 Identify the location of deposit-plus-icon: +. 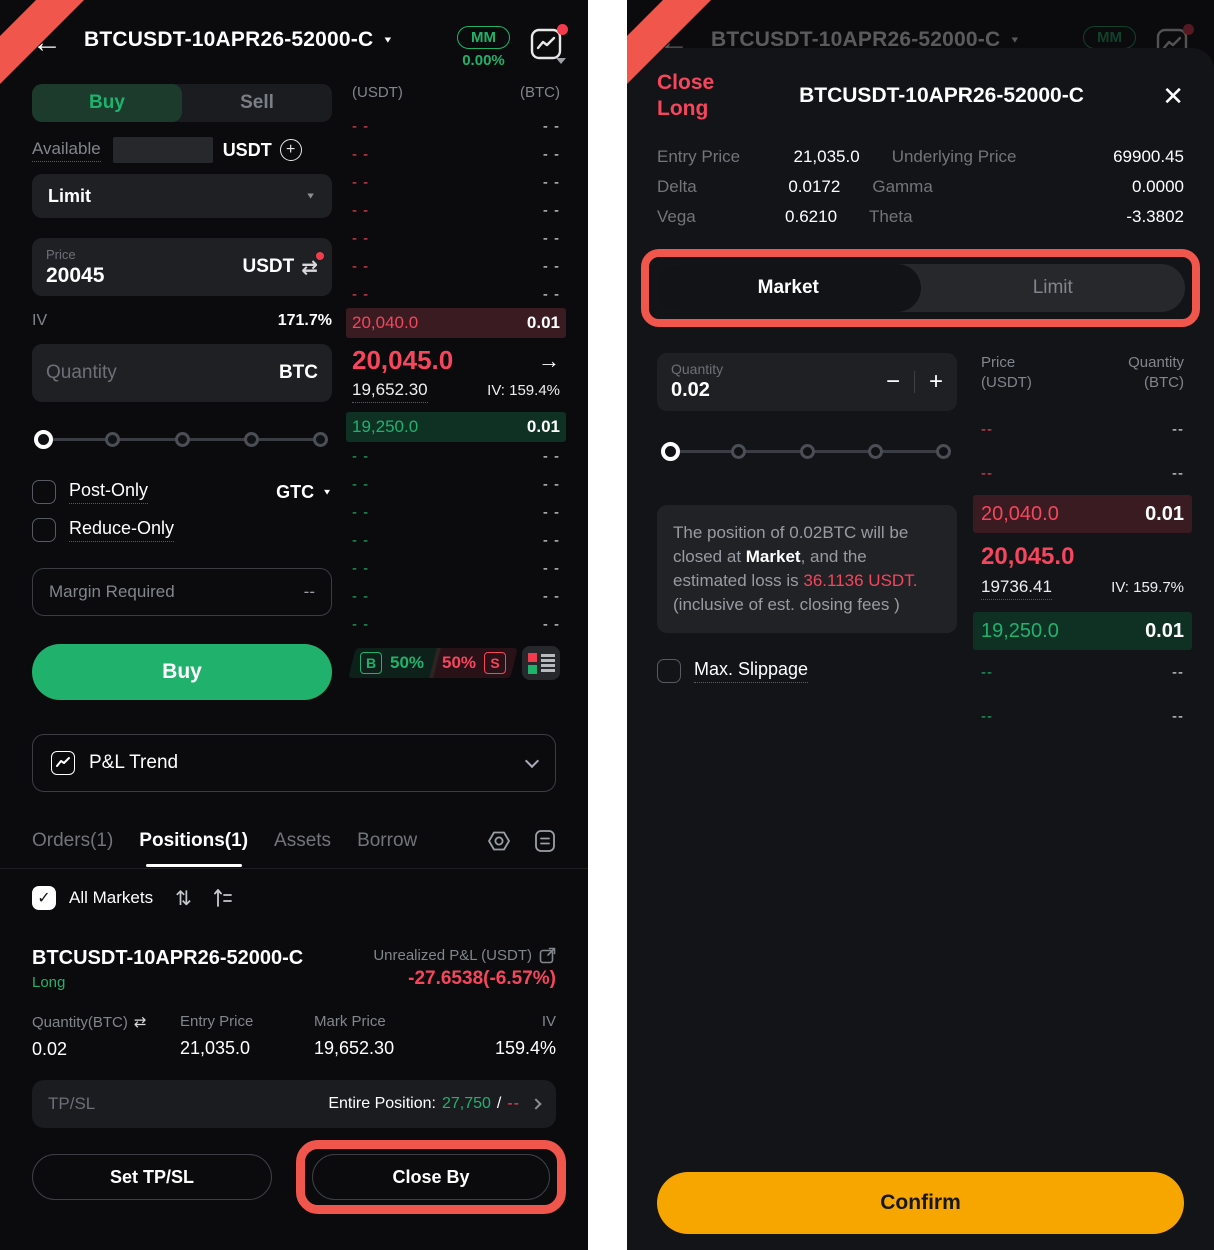
(290, 150).